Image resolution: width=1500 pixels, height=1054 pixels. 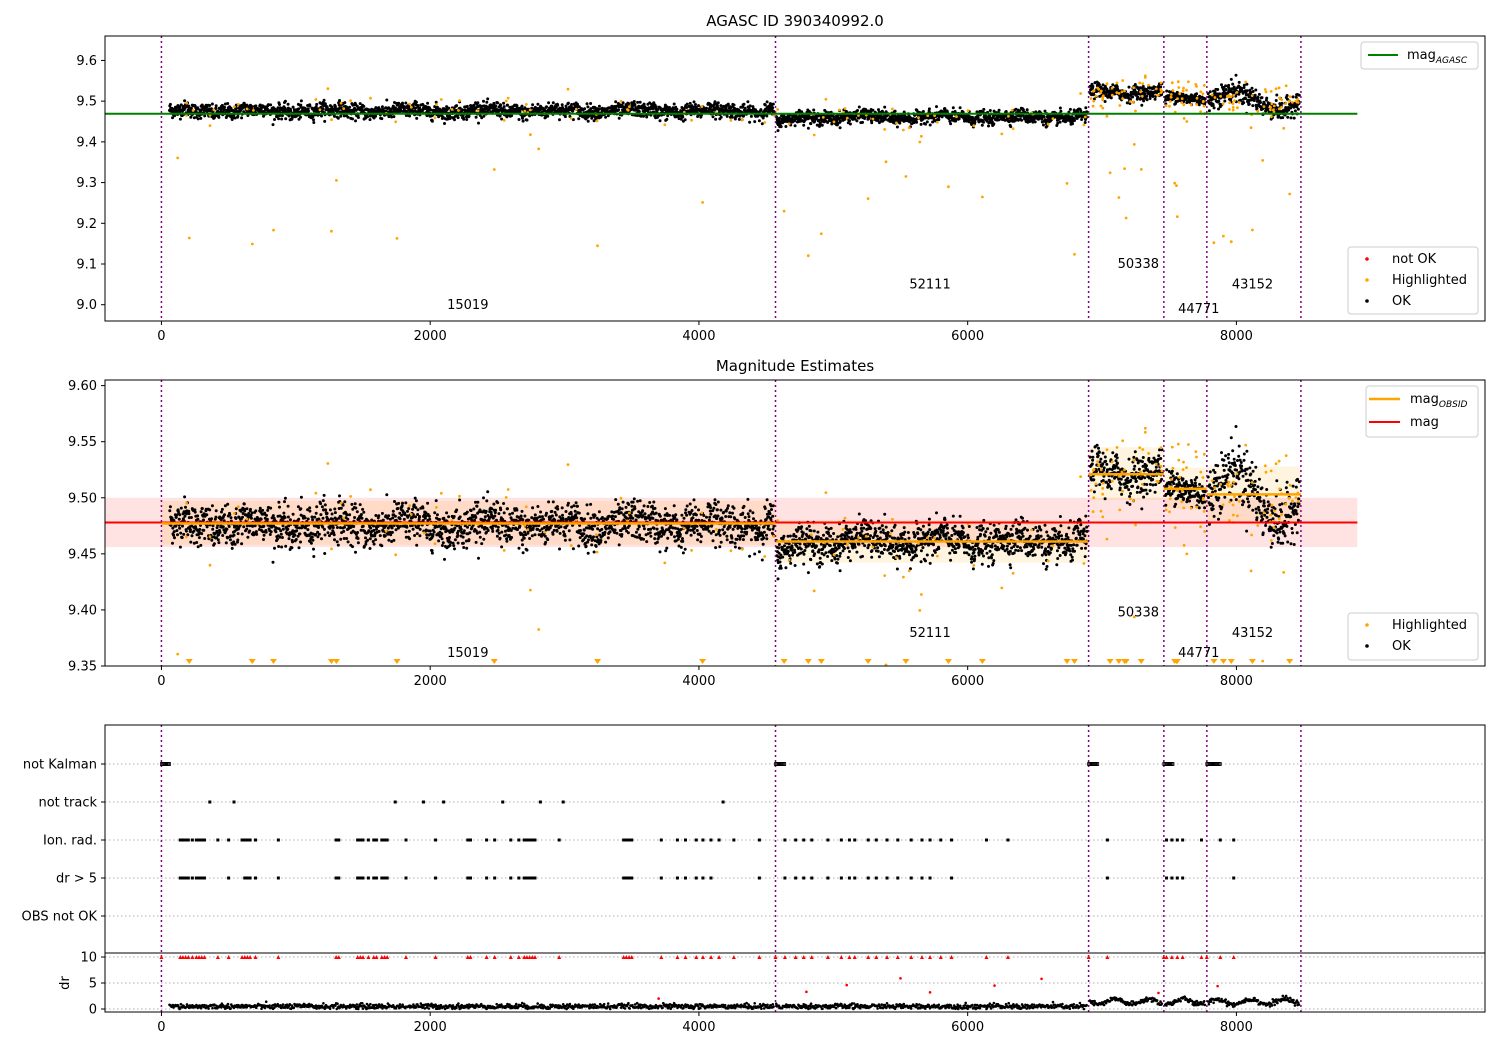 What do you see at coordinates (1138, 264) in the screenshot?
I see `obsid-label: 50338` at bounding box center [1138, 264].